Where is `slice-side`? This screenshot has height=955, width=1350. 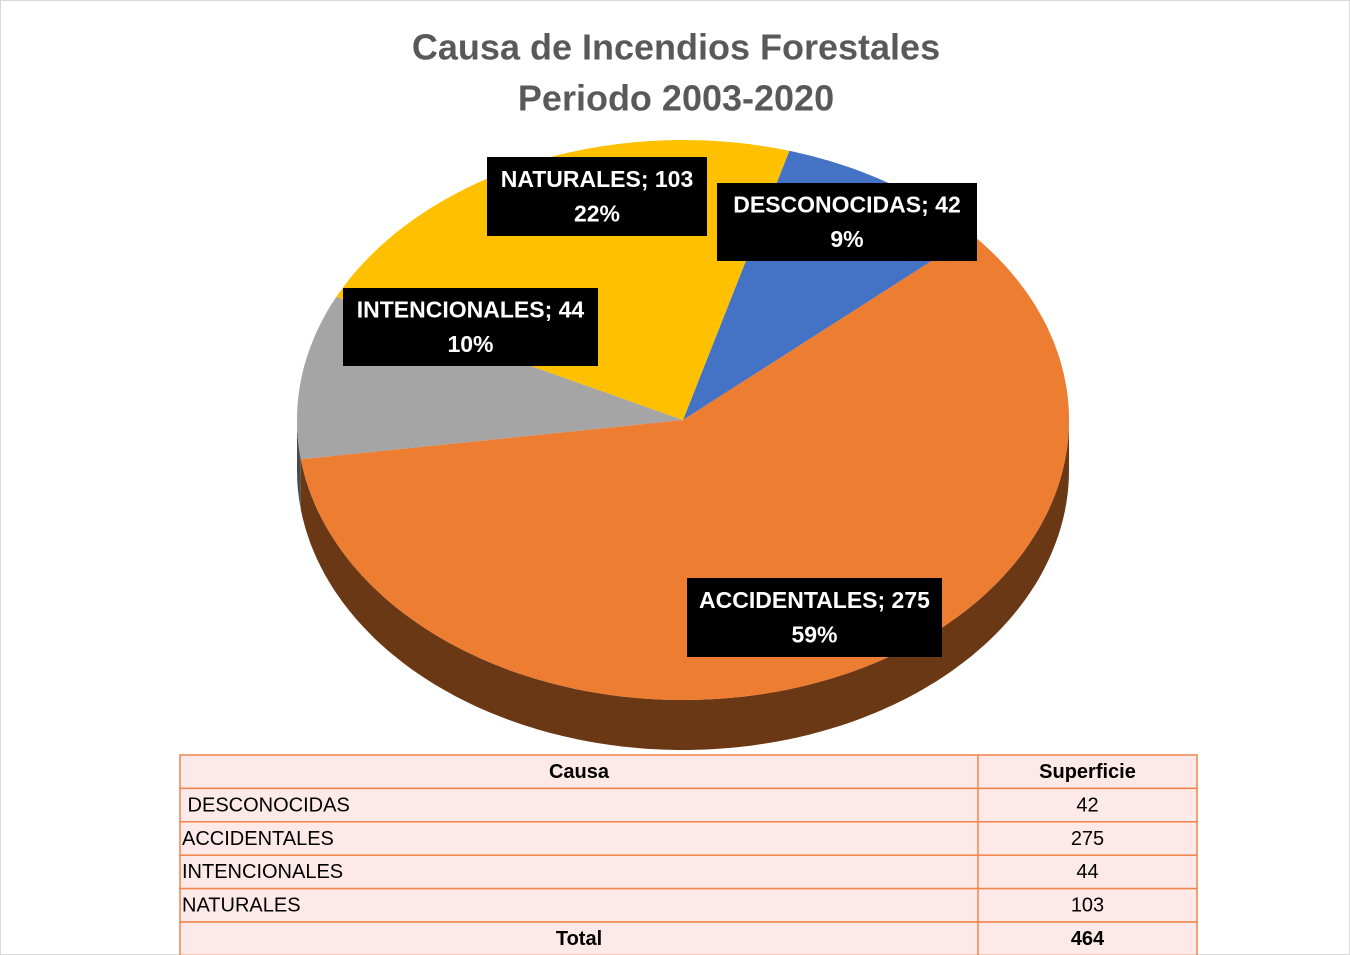 slice-side is located at coordinates (299, 465).